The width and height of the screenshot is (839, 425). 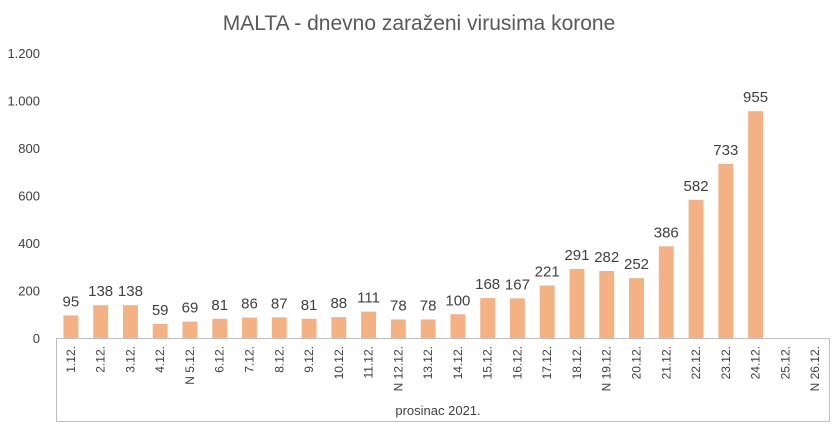 I want to click on data-label: 168, so click(x=487, y=284).